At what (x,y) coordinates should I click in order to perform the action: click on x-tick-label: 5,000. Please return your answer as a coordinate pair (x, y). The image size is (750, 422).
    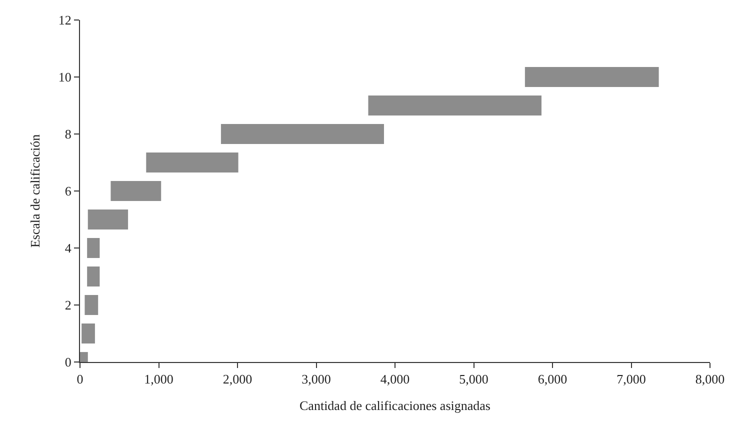
    Looking at the image, I should click on (473, 379).